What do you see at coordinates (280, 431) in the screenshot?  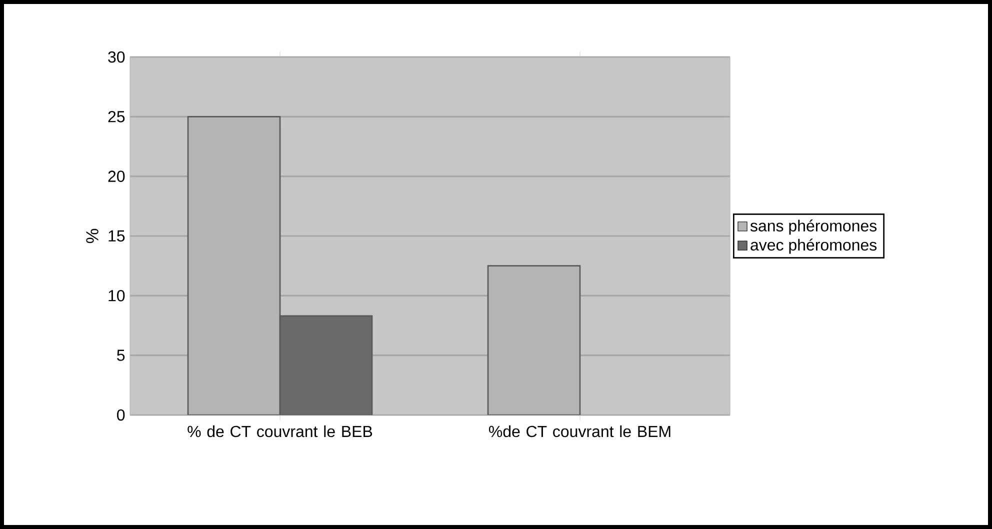 I see `x-tick-label: % de CT couvrant le BEB` at bounding box center [280, 431].